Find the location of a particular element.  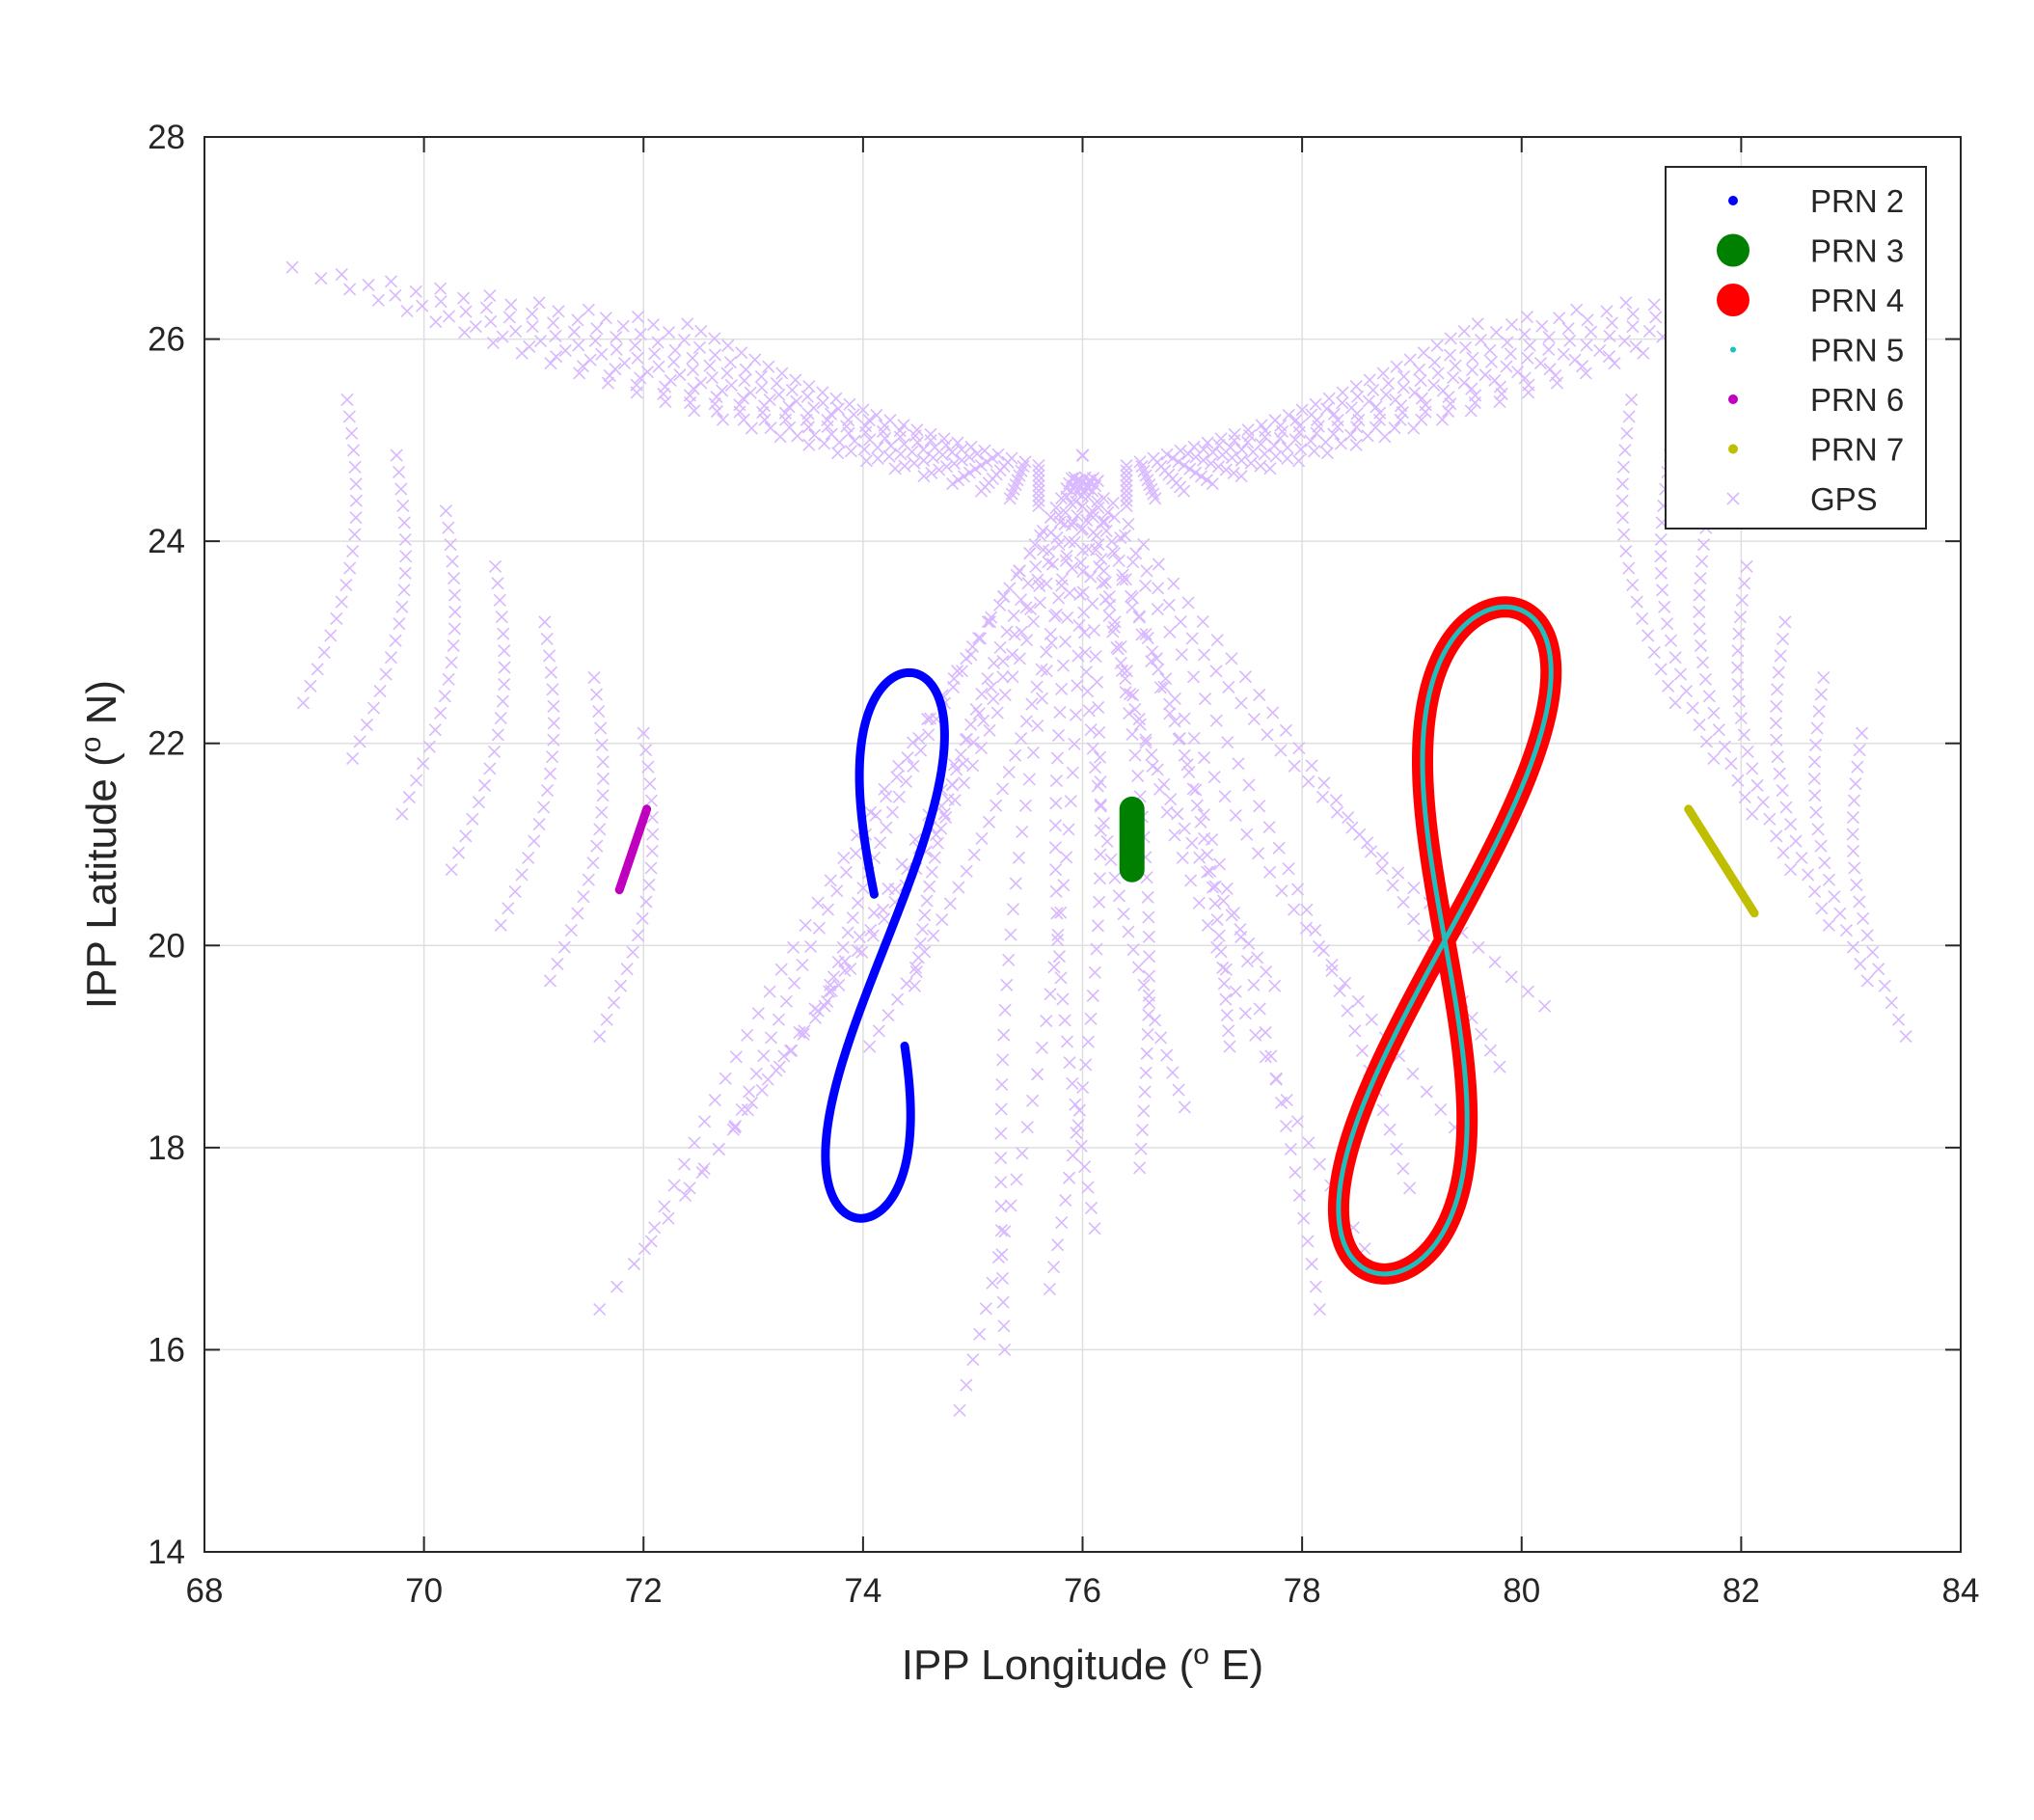

legend-entry-prn-5-label: PRN 5 is located at coordinates (1857, 351).